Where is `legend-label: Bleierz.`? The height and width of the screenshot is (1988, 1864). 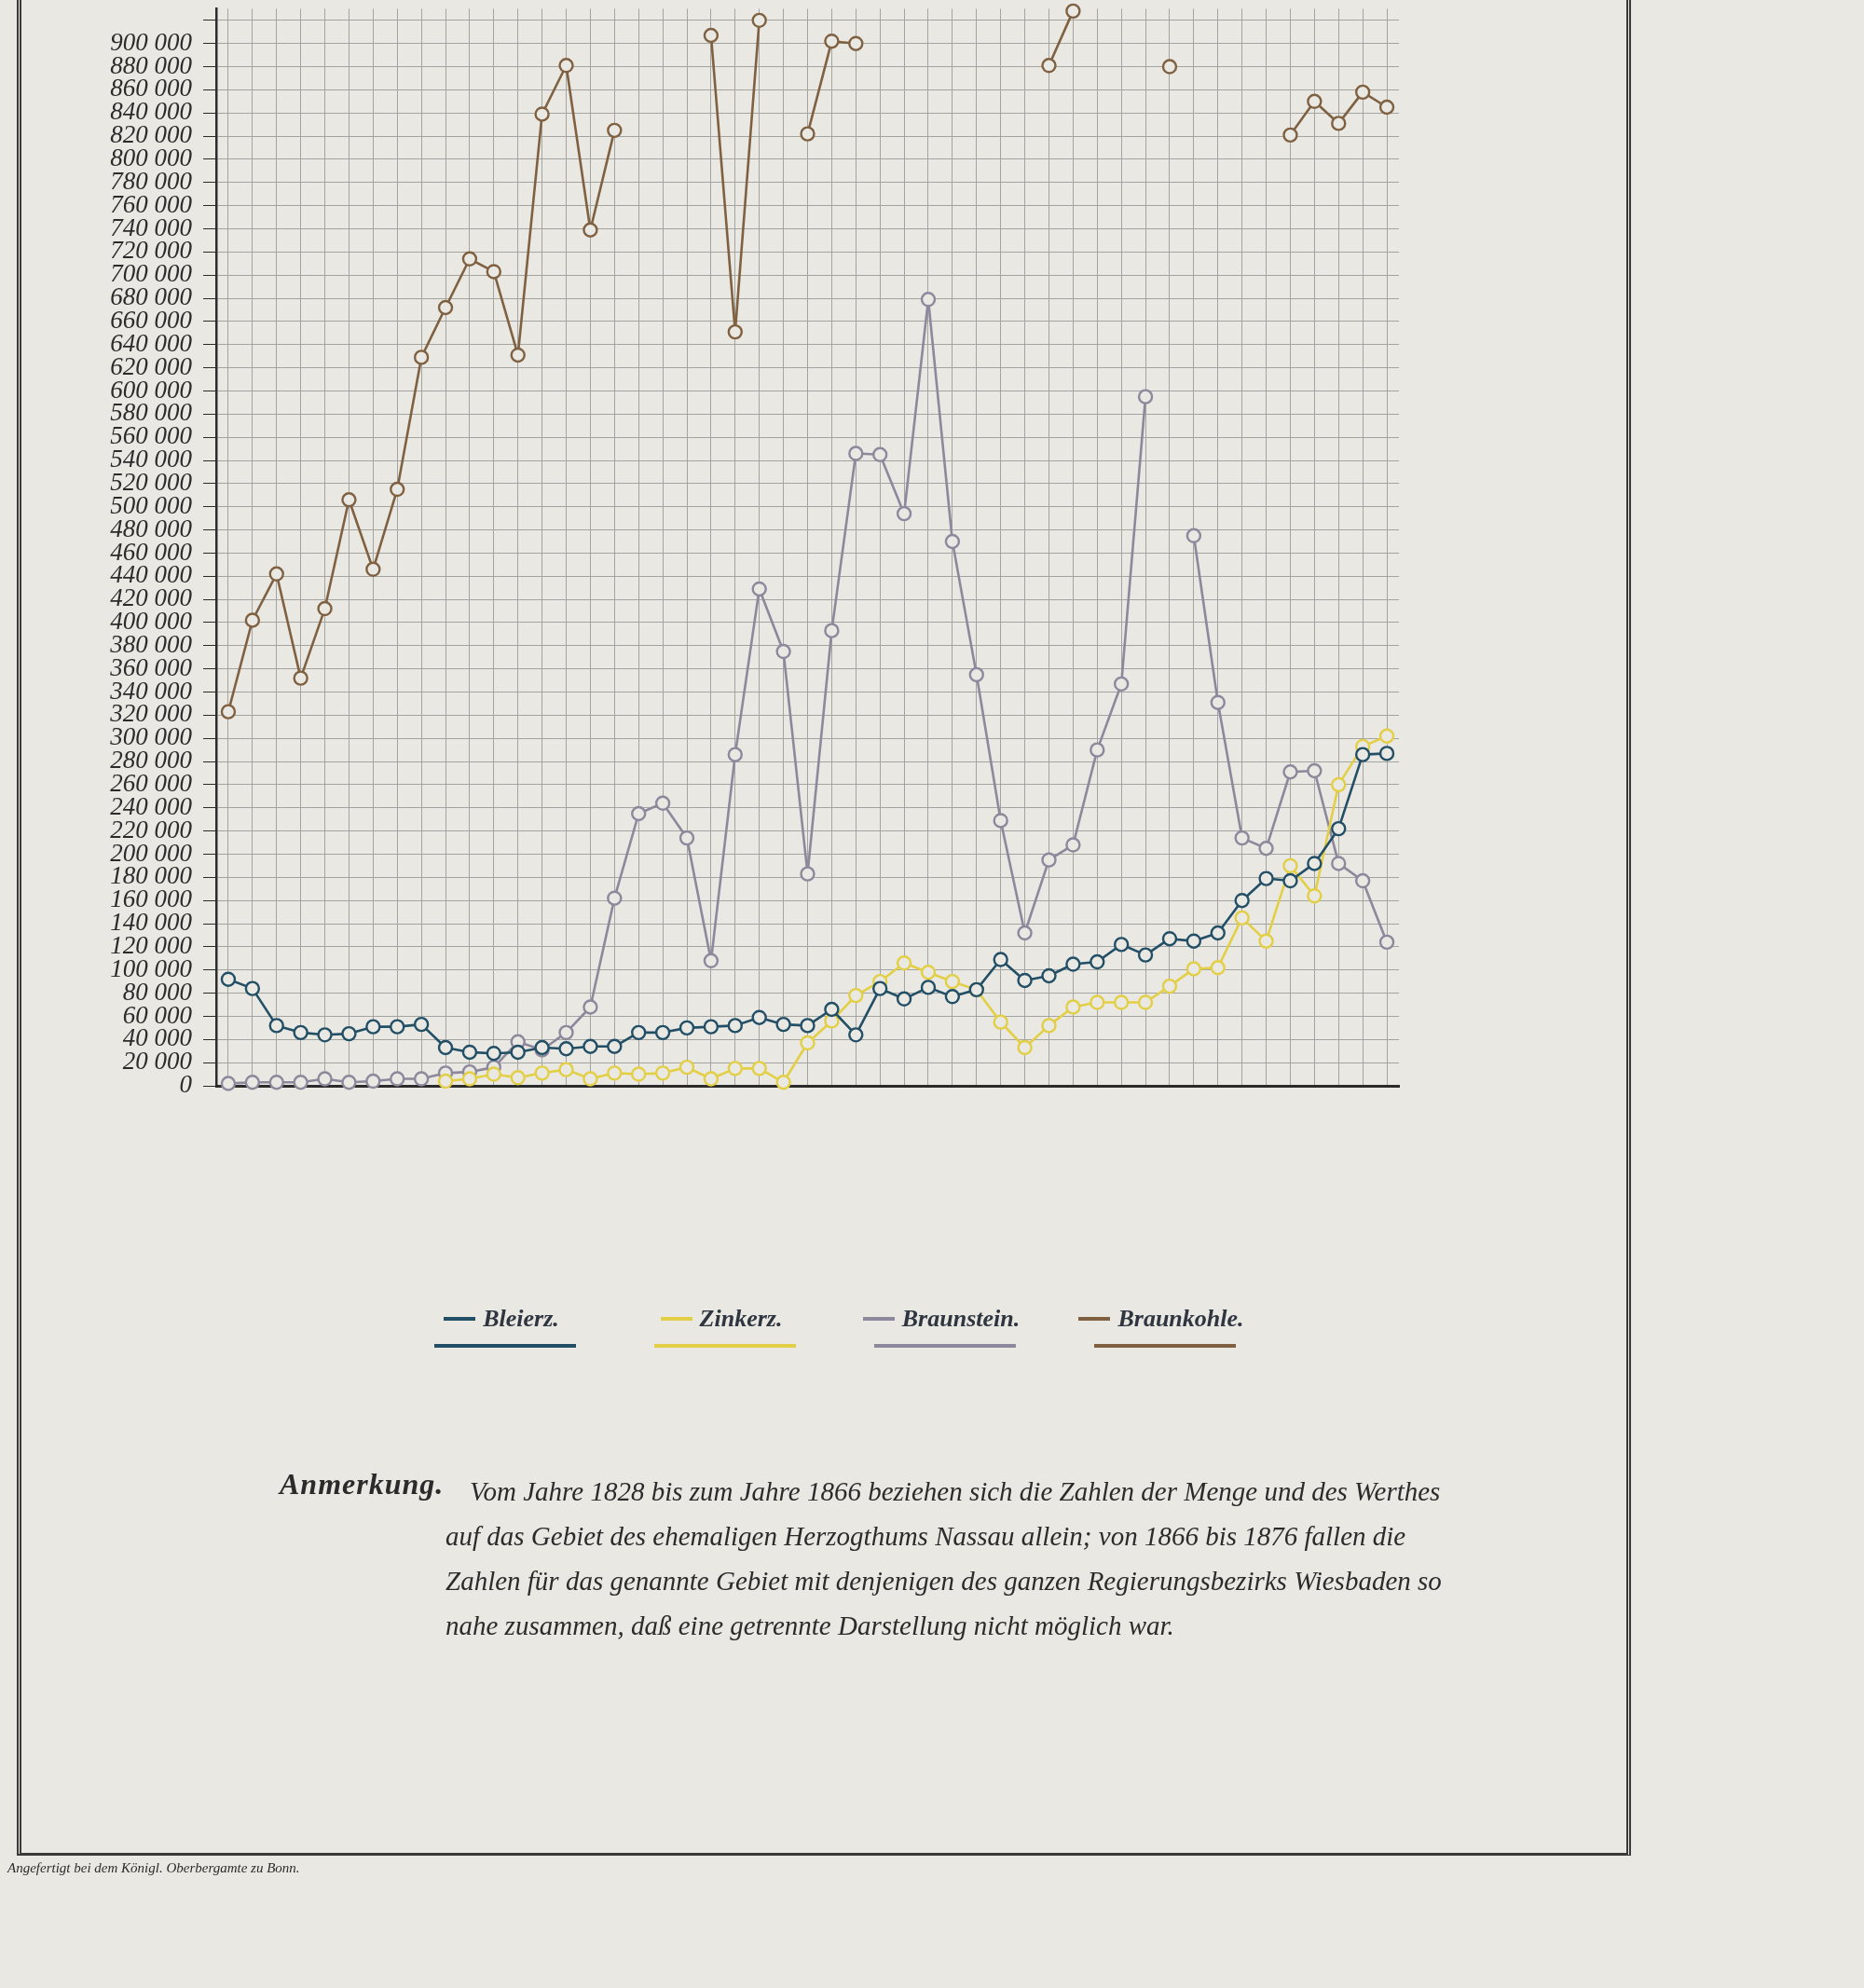
legend-label: Bleierz. is located at coordinates (521, 1319).